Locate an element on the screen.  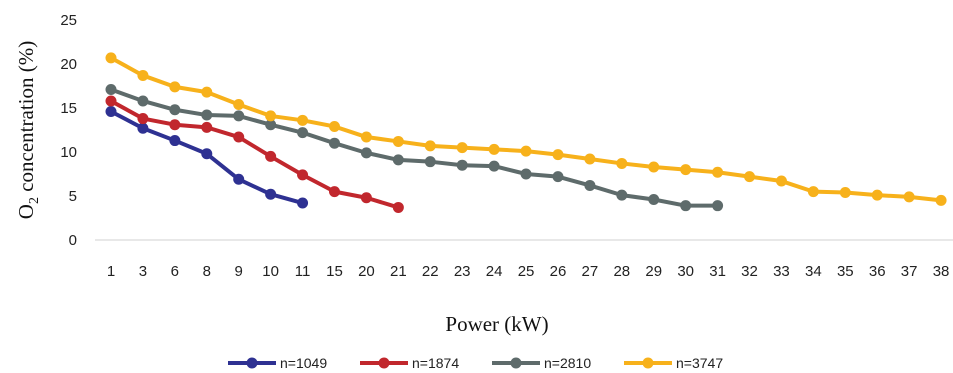
x-tick-label: 8 is located at coordinates (207, 271).